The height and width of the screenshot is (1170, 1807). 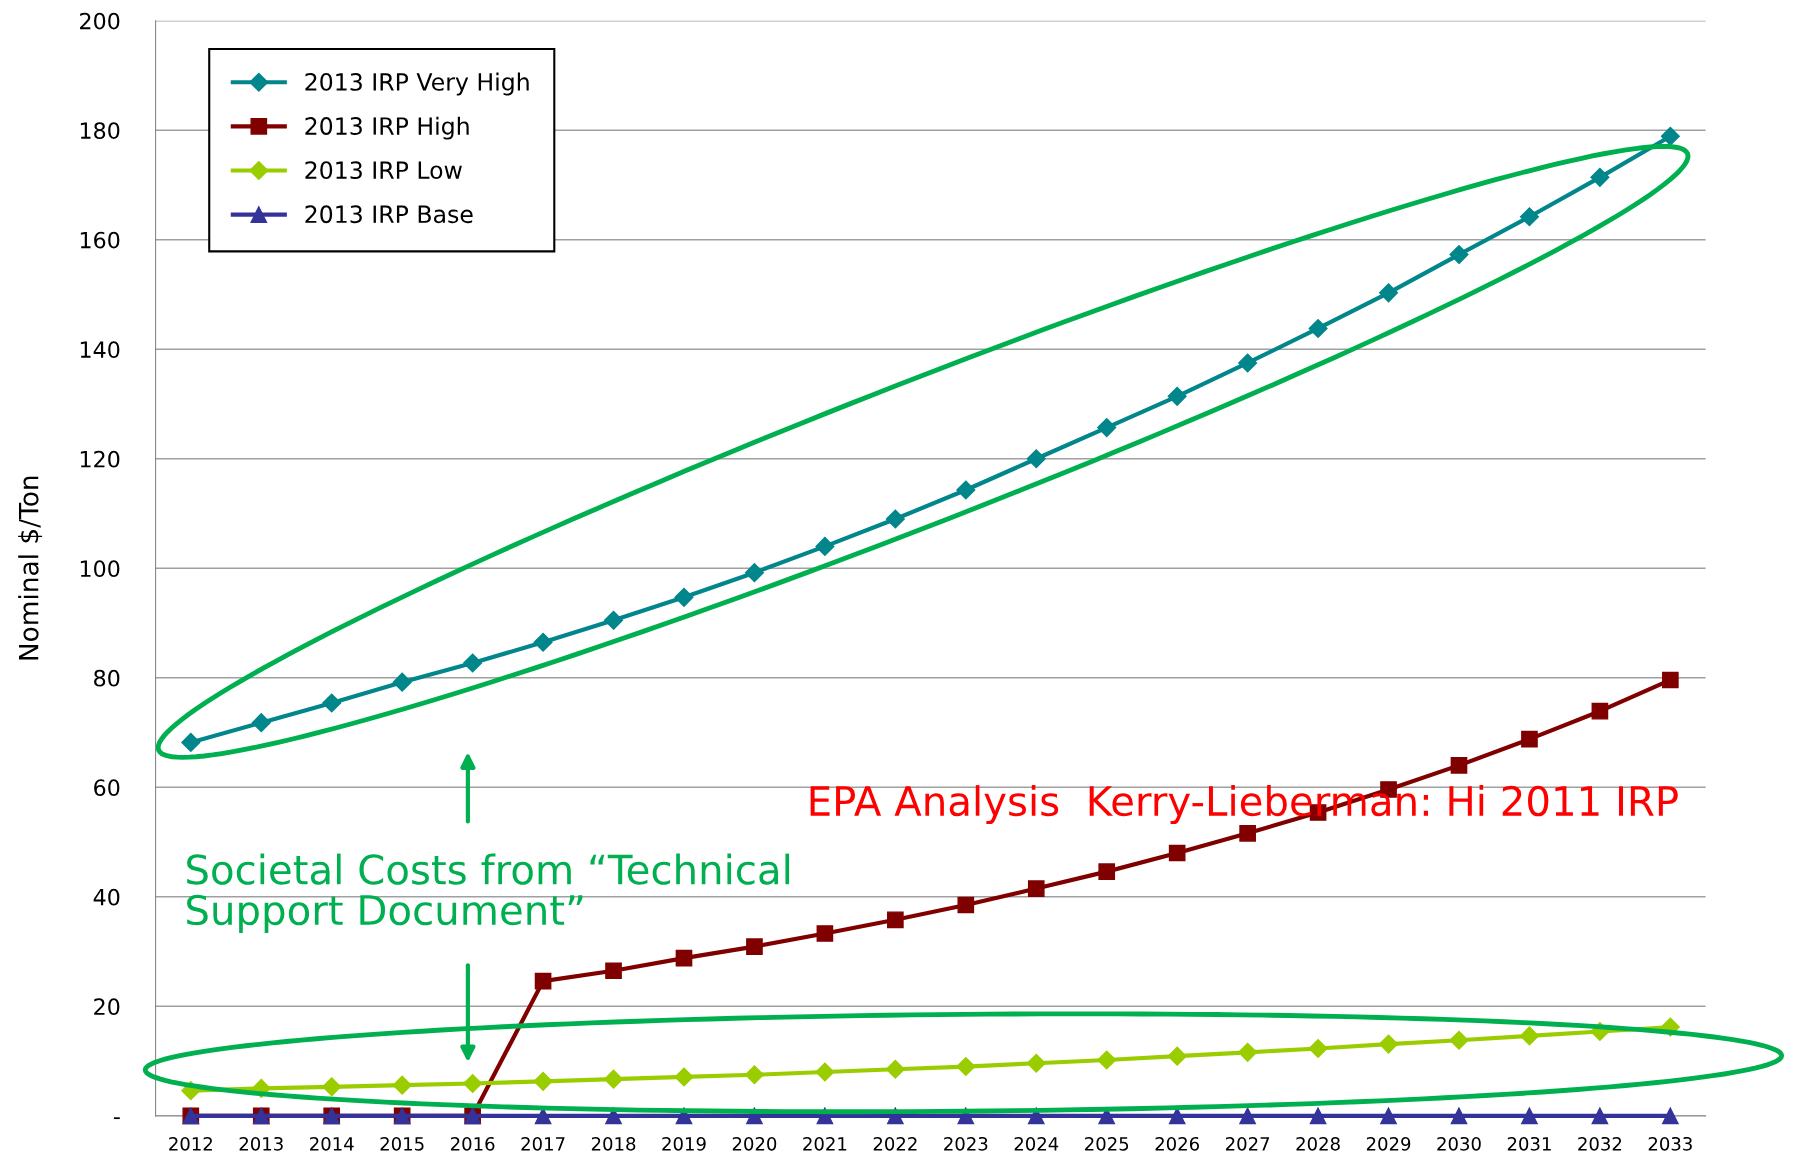 What do you see at coordinates (100, 21) in the screenshot?
I see `y-tick-label: 200` at bounding box center [100, 21].